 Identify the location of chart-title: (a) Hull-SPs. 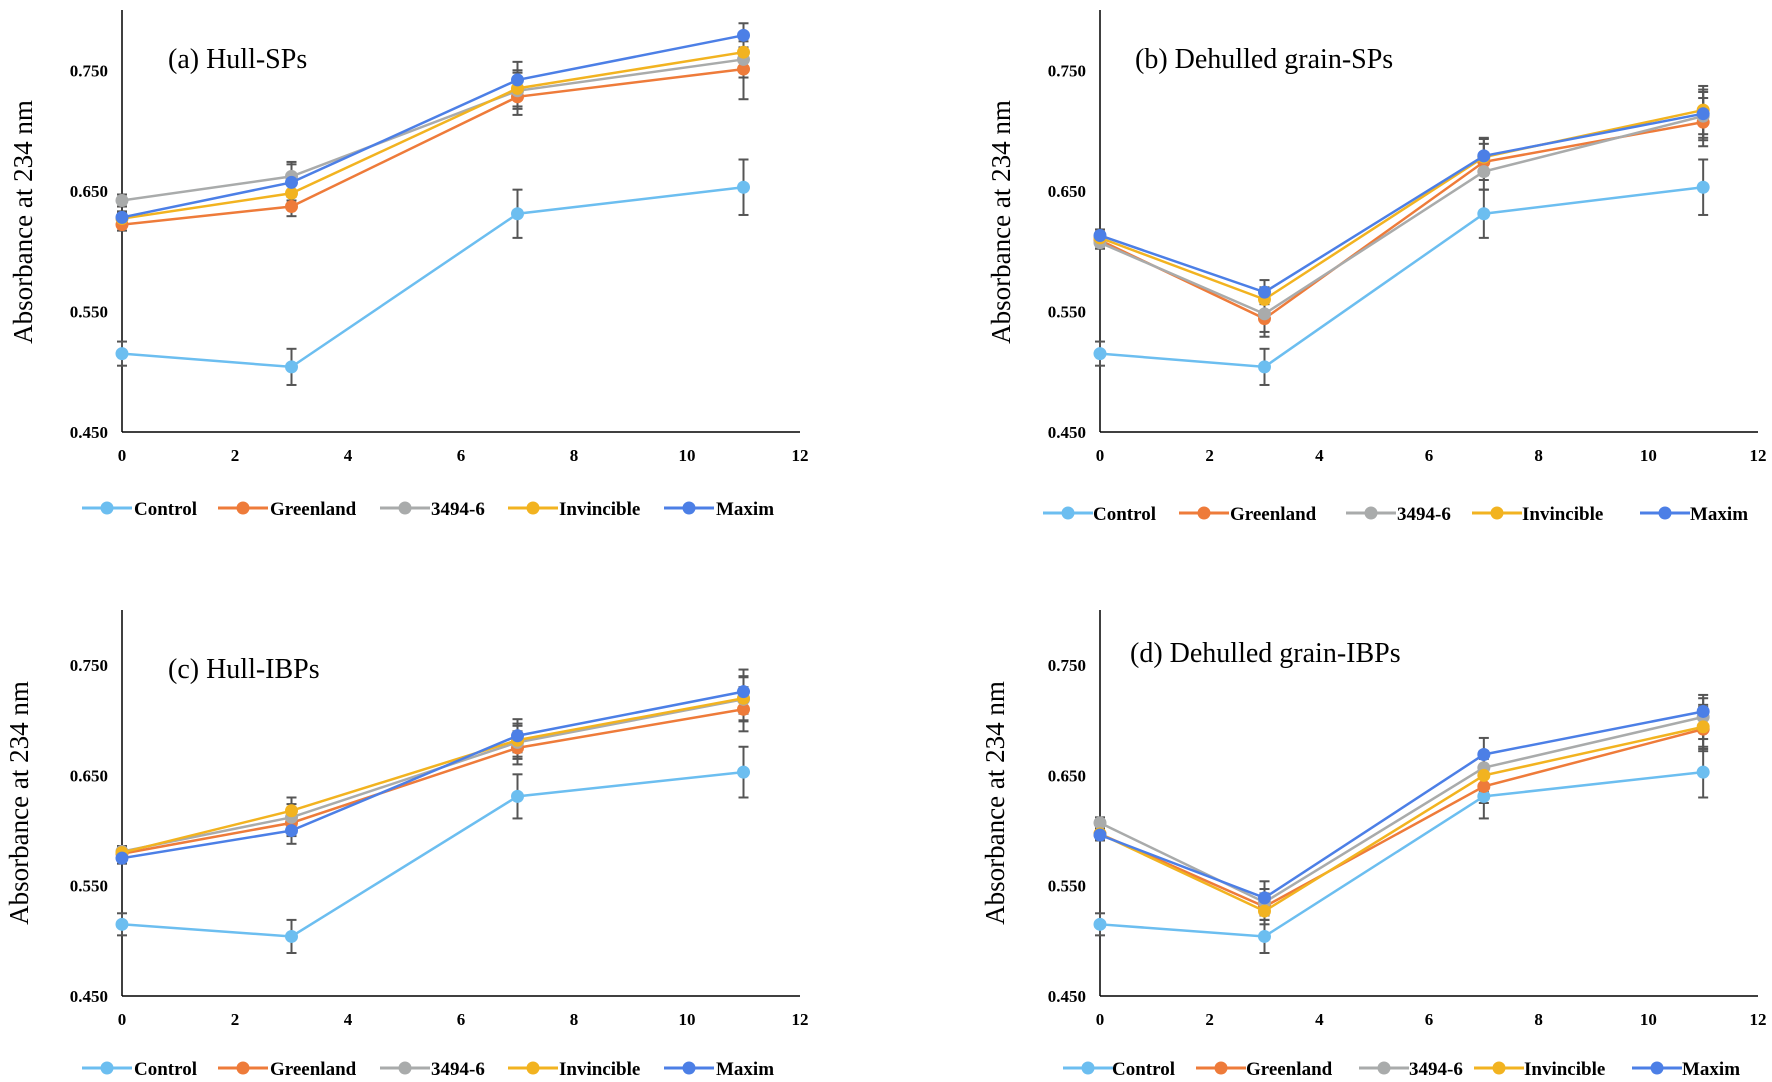
(237, 59).